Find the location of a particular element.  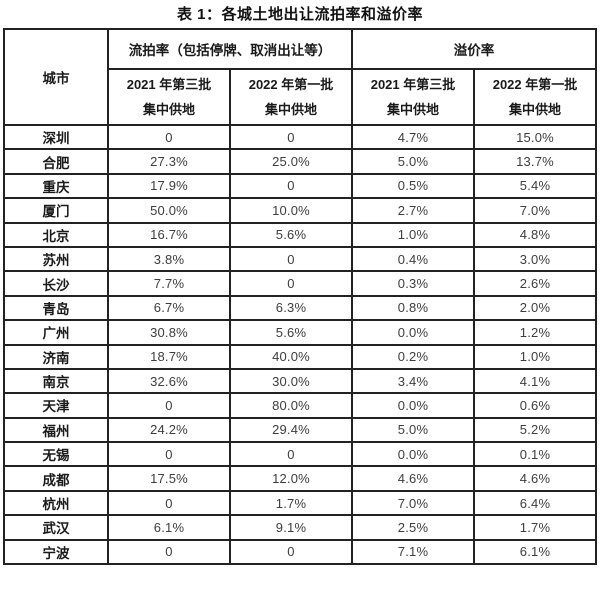

value-cell: 12.0% is located at coordinates (291, 478).